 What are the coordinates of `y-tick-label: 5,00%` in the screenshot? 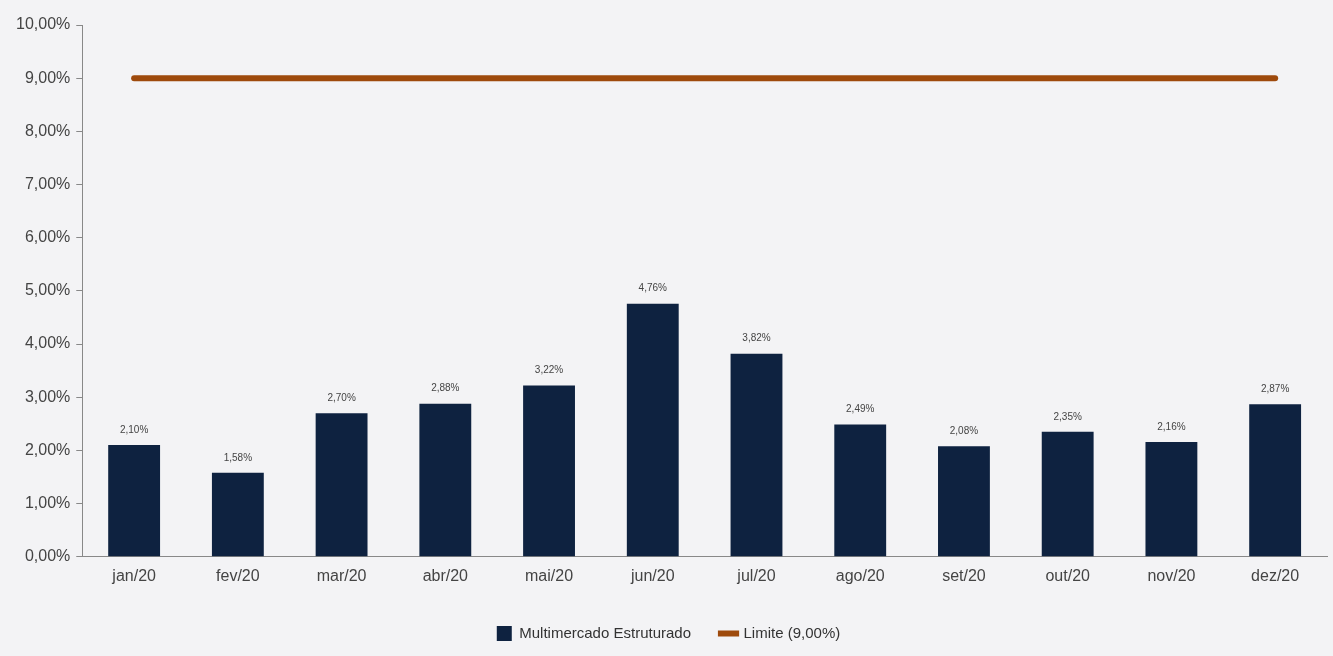 It's located at (47, 290).